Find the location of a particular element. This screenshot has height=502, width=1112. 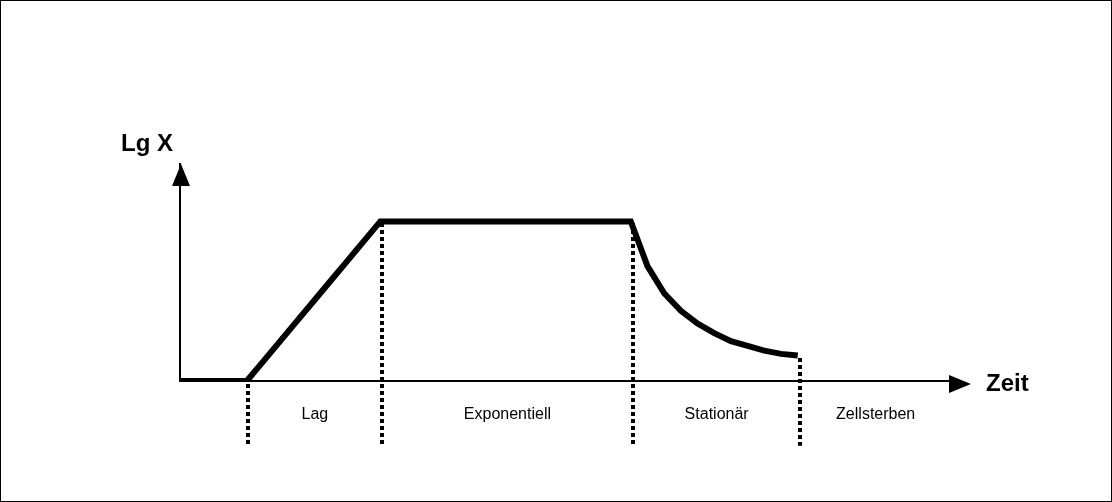

text: Zellsterben is located at coordinates (876, 414).